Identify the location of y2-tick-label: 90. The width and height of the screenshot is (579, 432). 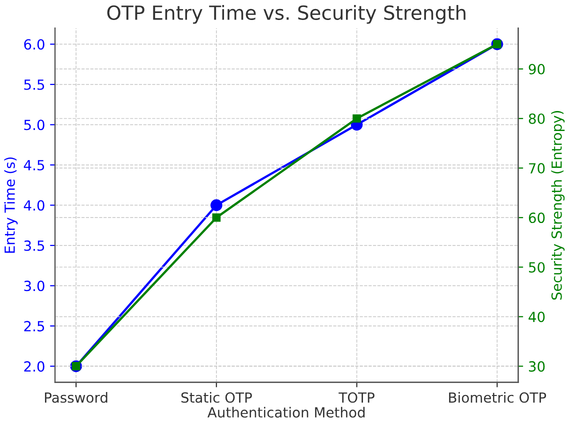
(536, 69).